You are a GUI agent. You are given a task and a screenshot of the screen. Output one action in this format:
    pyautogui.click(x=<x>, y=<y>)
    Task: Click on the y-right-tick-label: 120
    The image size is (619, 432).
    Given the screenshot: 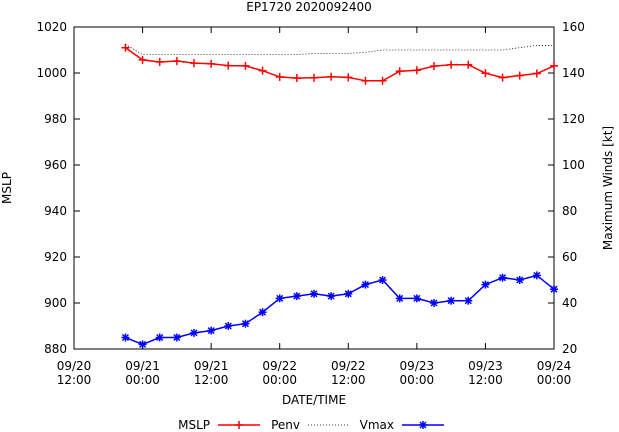 What is the action you would take?
    pyautogui.click(x=573, y=119)
    